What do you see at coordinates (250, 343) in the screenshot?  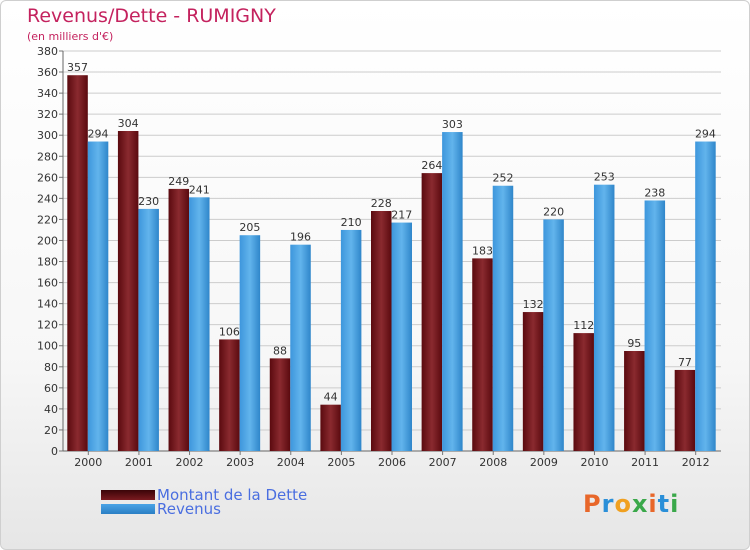 I see `bar-revenus-2003` at bounding box center [250, 343].